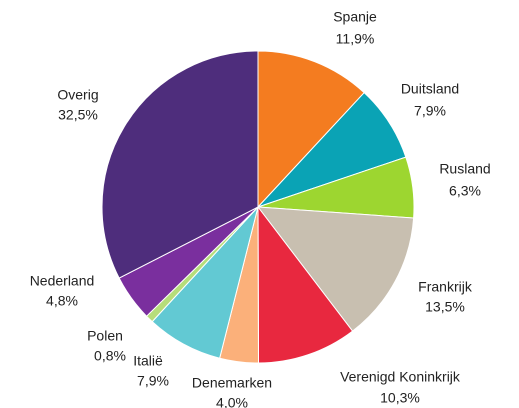 Image resolution: width=519 pixels, height=408 pixels. Describe the element at coordinates (465, 191) in the screenshot. I see `slice-value-label: 6,3%` at that location.